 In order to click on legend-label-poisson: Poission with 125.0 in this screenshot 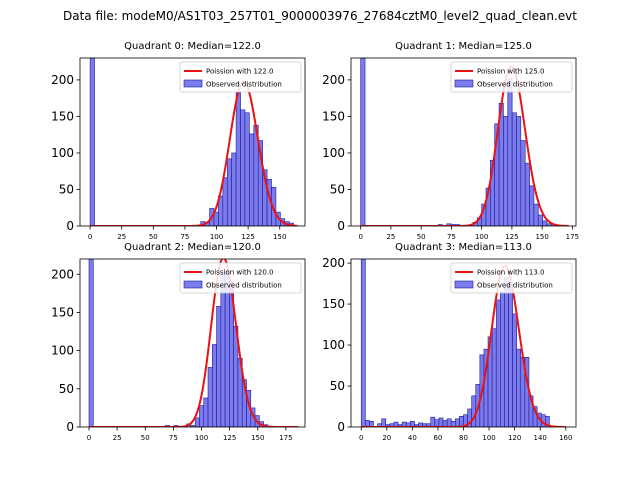, I will do `click(511, 72)`.